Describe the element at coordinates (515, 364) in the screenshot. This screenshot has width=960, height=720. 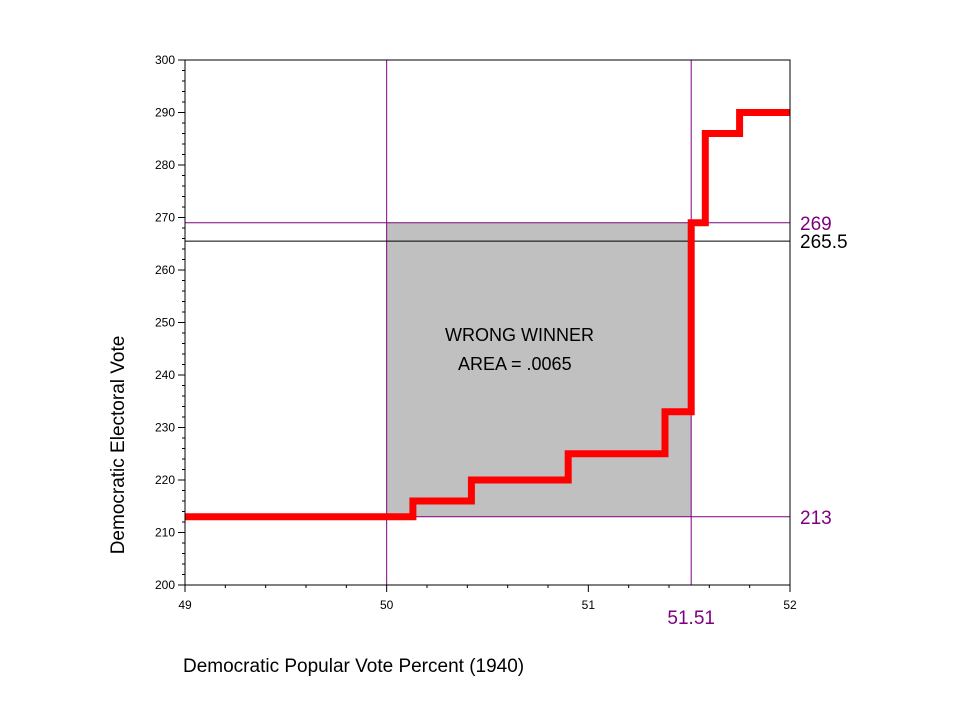
I see `annotation-line-2: AREA = .0065` at that location.